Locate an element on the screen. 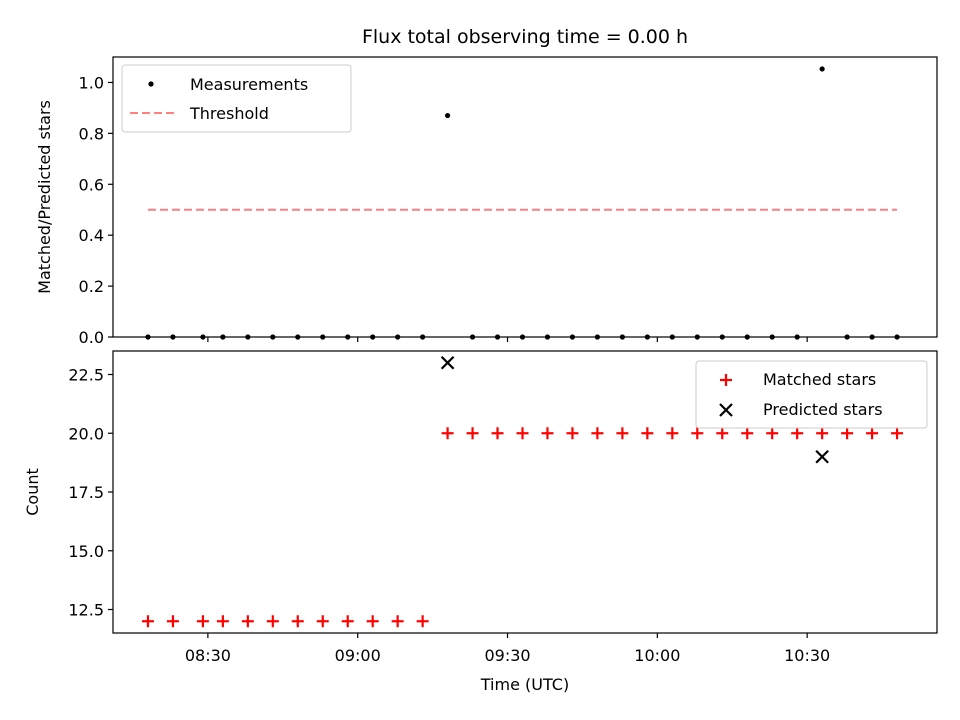 The width and height of the screenshot is (960, 720). bottom-x-tick: 10:30 is located at coordinates (807, 649).